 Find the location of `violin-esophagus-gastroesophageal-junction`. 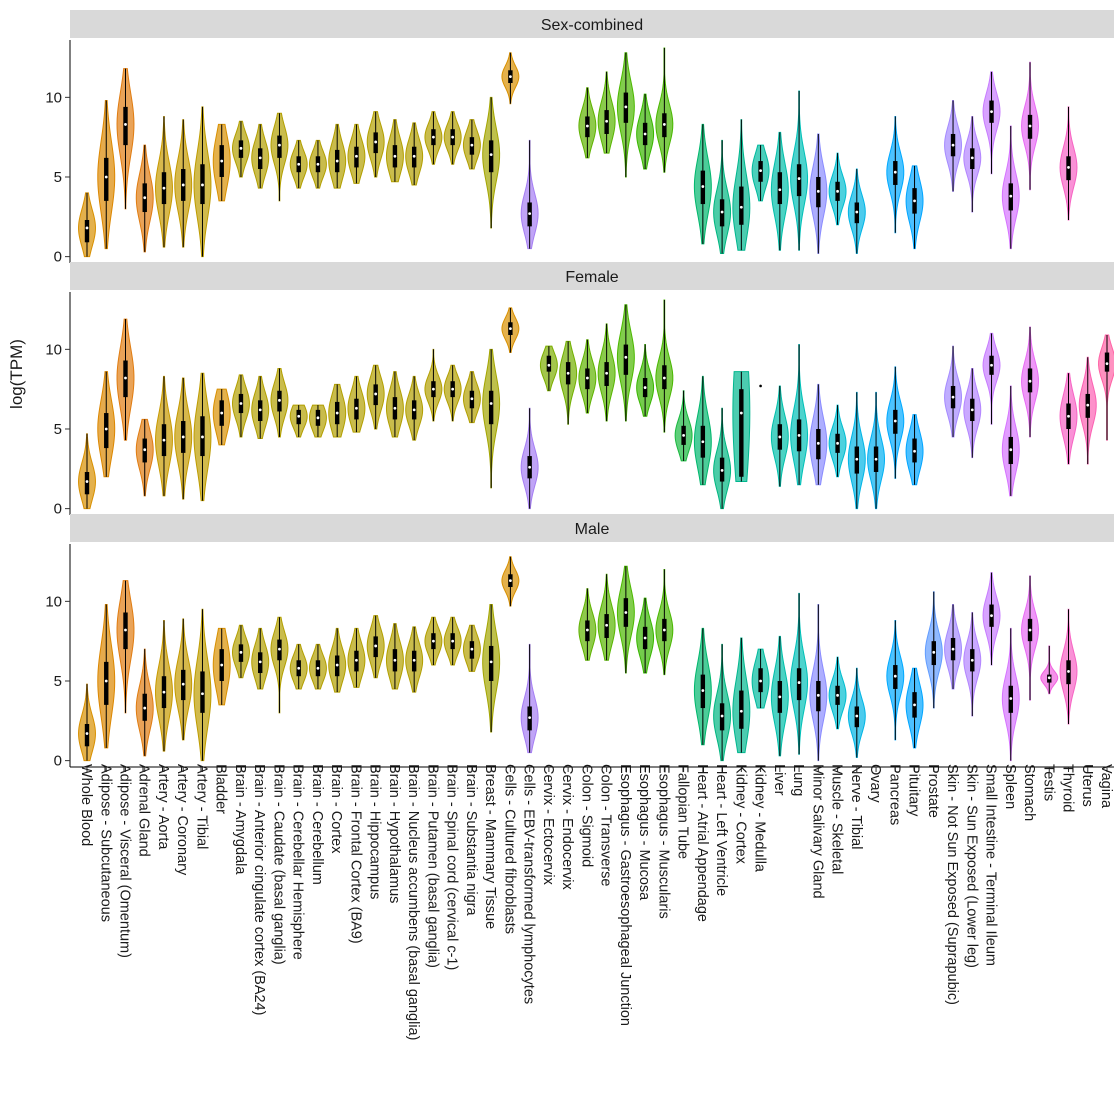

violin-esophagus-gastroesophageal-junction is located at coordinates (625, 363).